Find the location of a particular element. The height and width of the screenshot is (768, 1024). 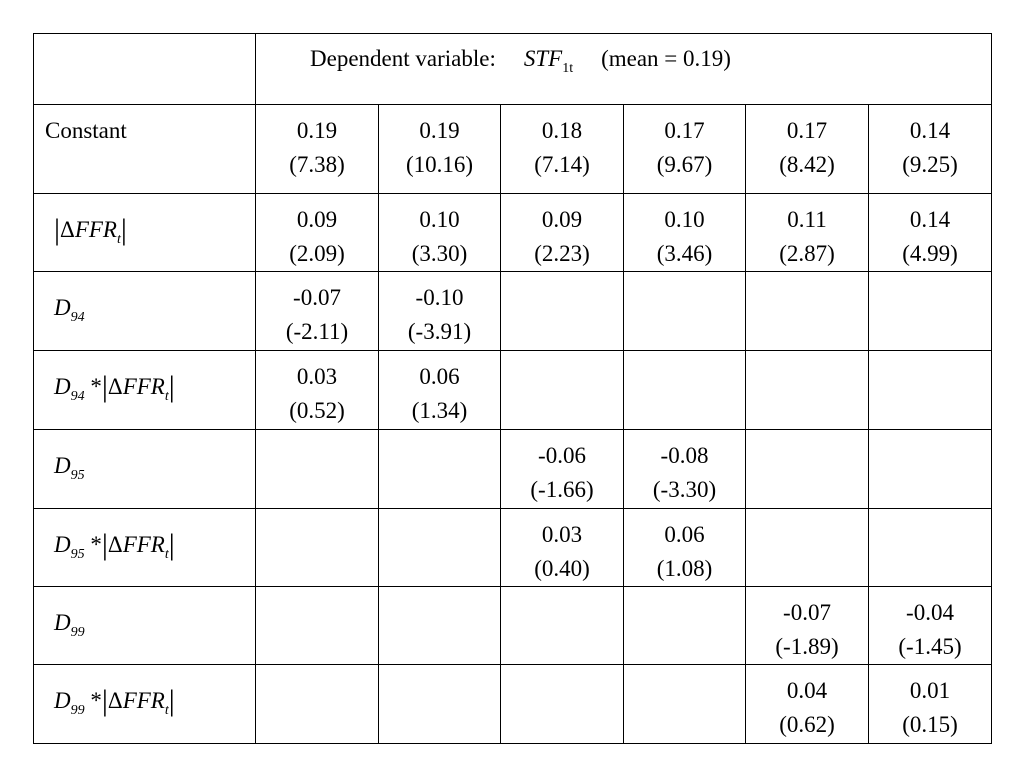

data-row: D94 *|ΔFFRt| 0.03 (0.52) 0.06 (1.34) is located at coordinates (512, 390).